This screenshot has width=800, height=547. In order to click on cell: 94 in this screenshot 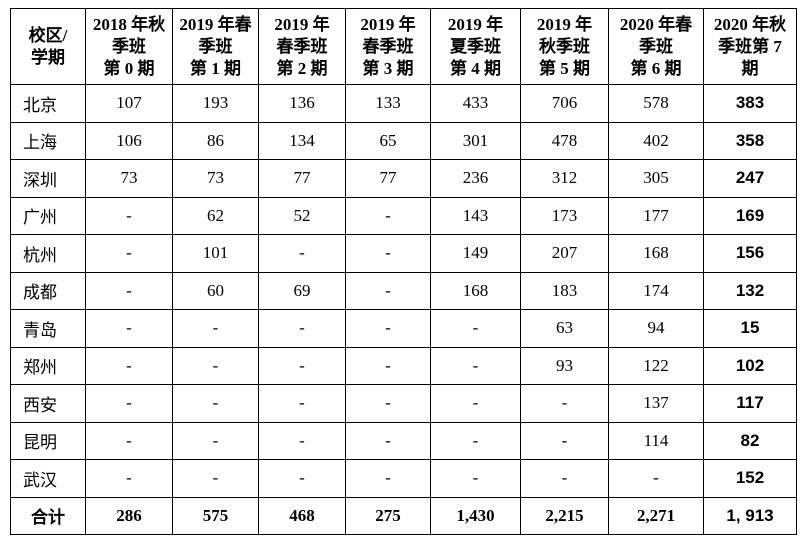, I will do `click(656, 328)`.